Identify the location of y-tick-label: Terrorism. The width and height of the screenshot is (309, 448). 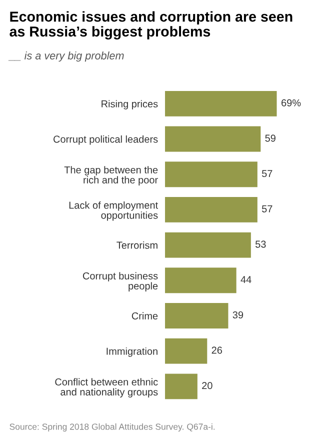
(137, 245).